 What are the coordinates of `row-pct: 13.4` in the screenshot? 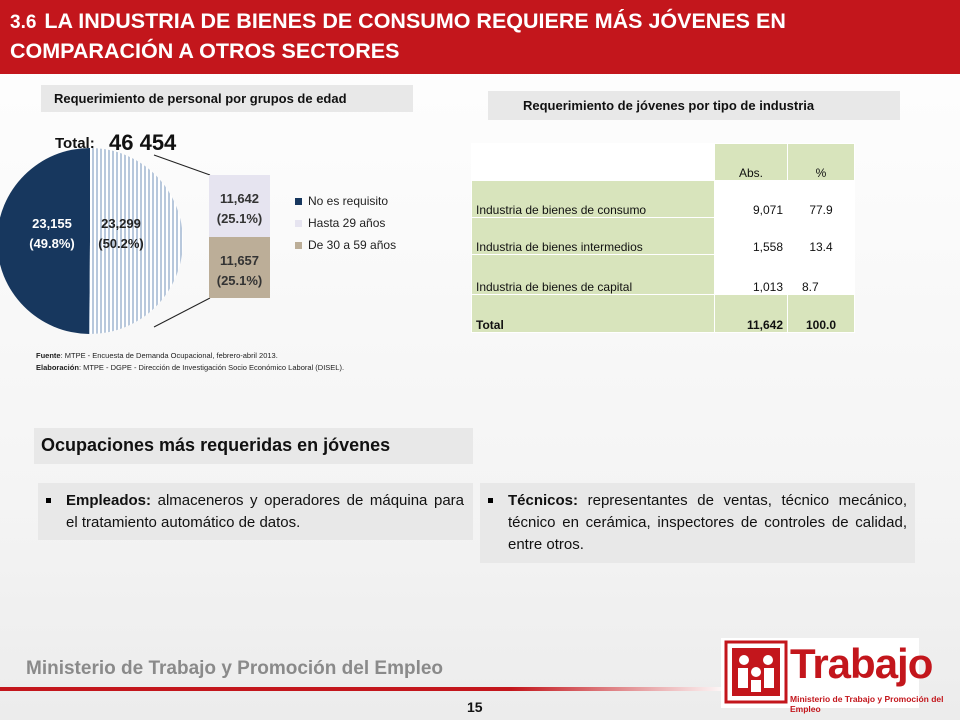 It's located at (821, 236).